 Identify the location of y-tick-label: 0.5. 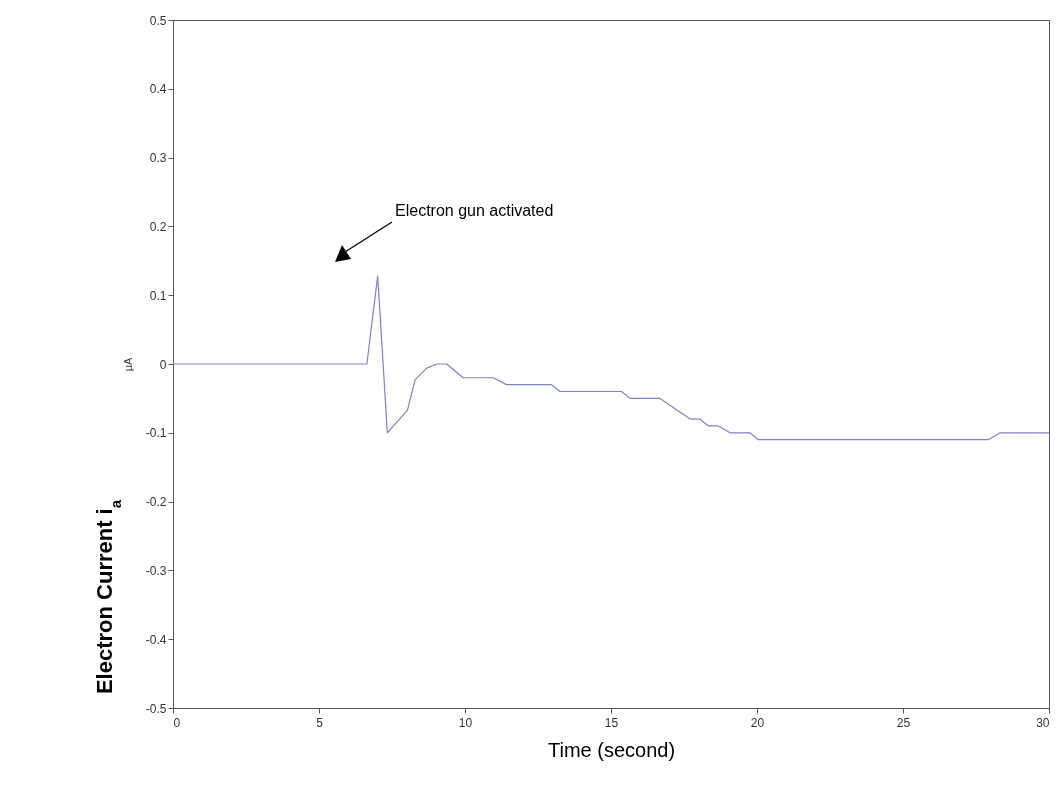
(158, 20).